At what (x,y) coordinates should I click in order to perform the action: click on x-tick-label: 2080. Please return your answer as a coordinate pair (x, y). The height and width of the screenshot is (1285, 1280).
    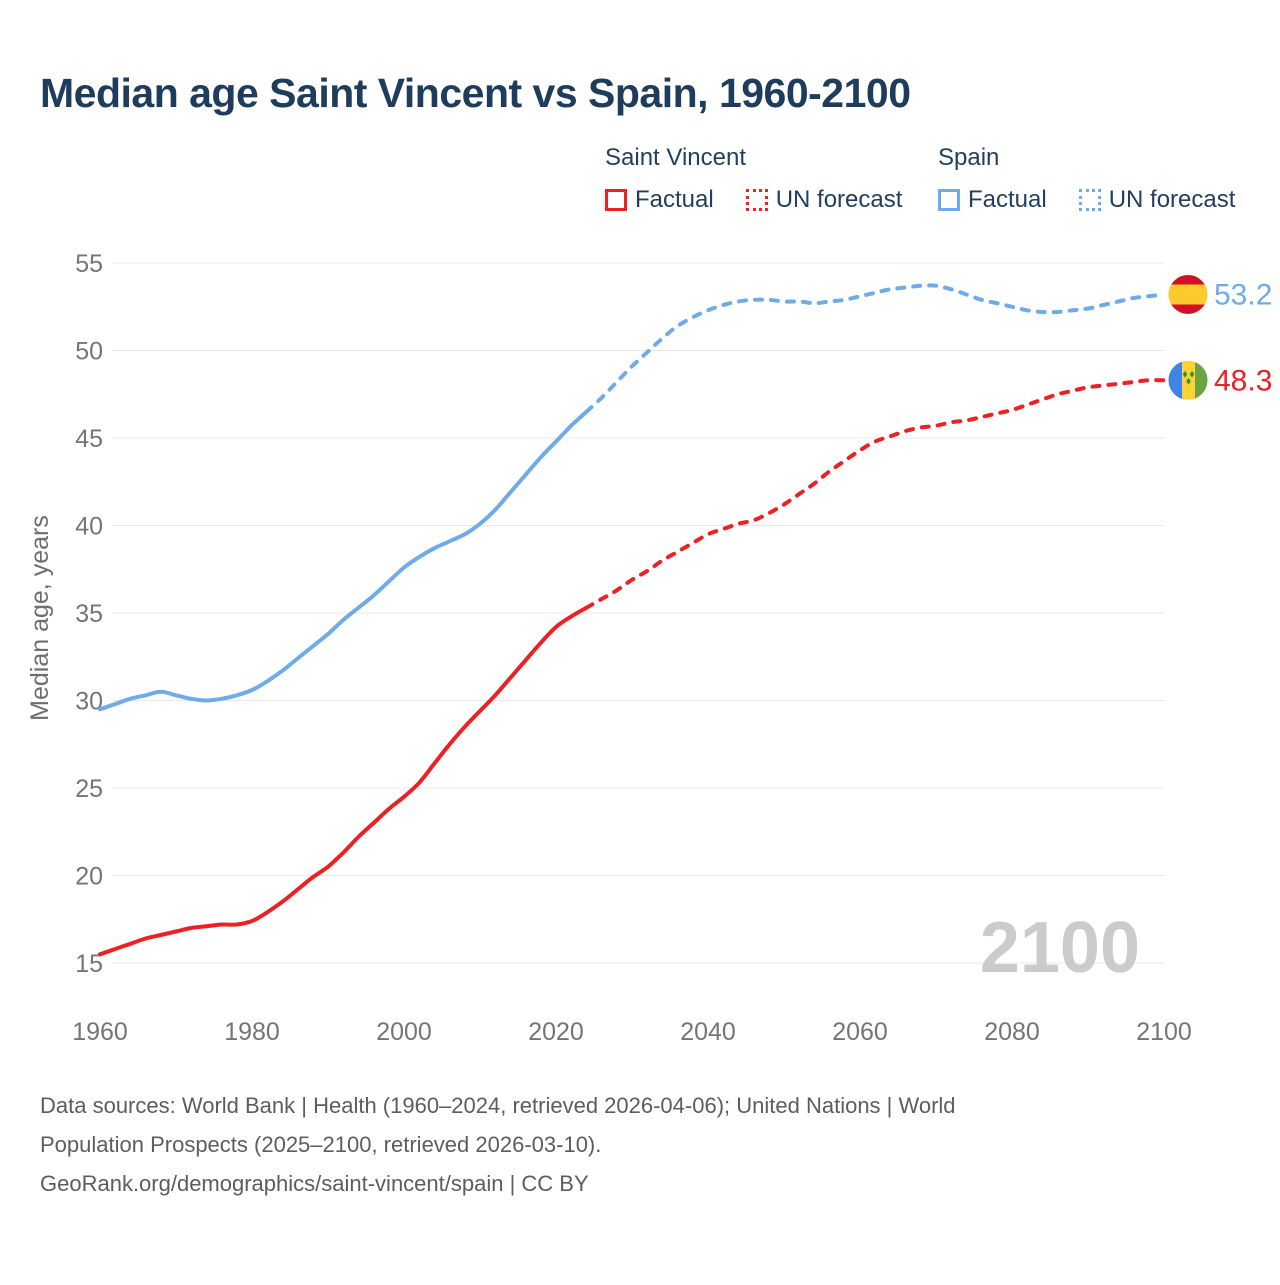
    Looking at the image, I should click on (1012, 1032).